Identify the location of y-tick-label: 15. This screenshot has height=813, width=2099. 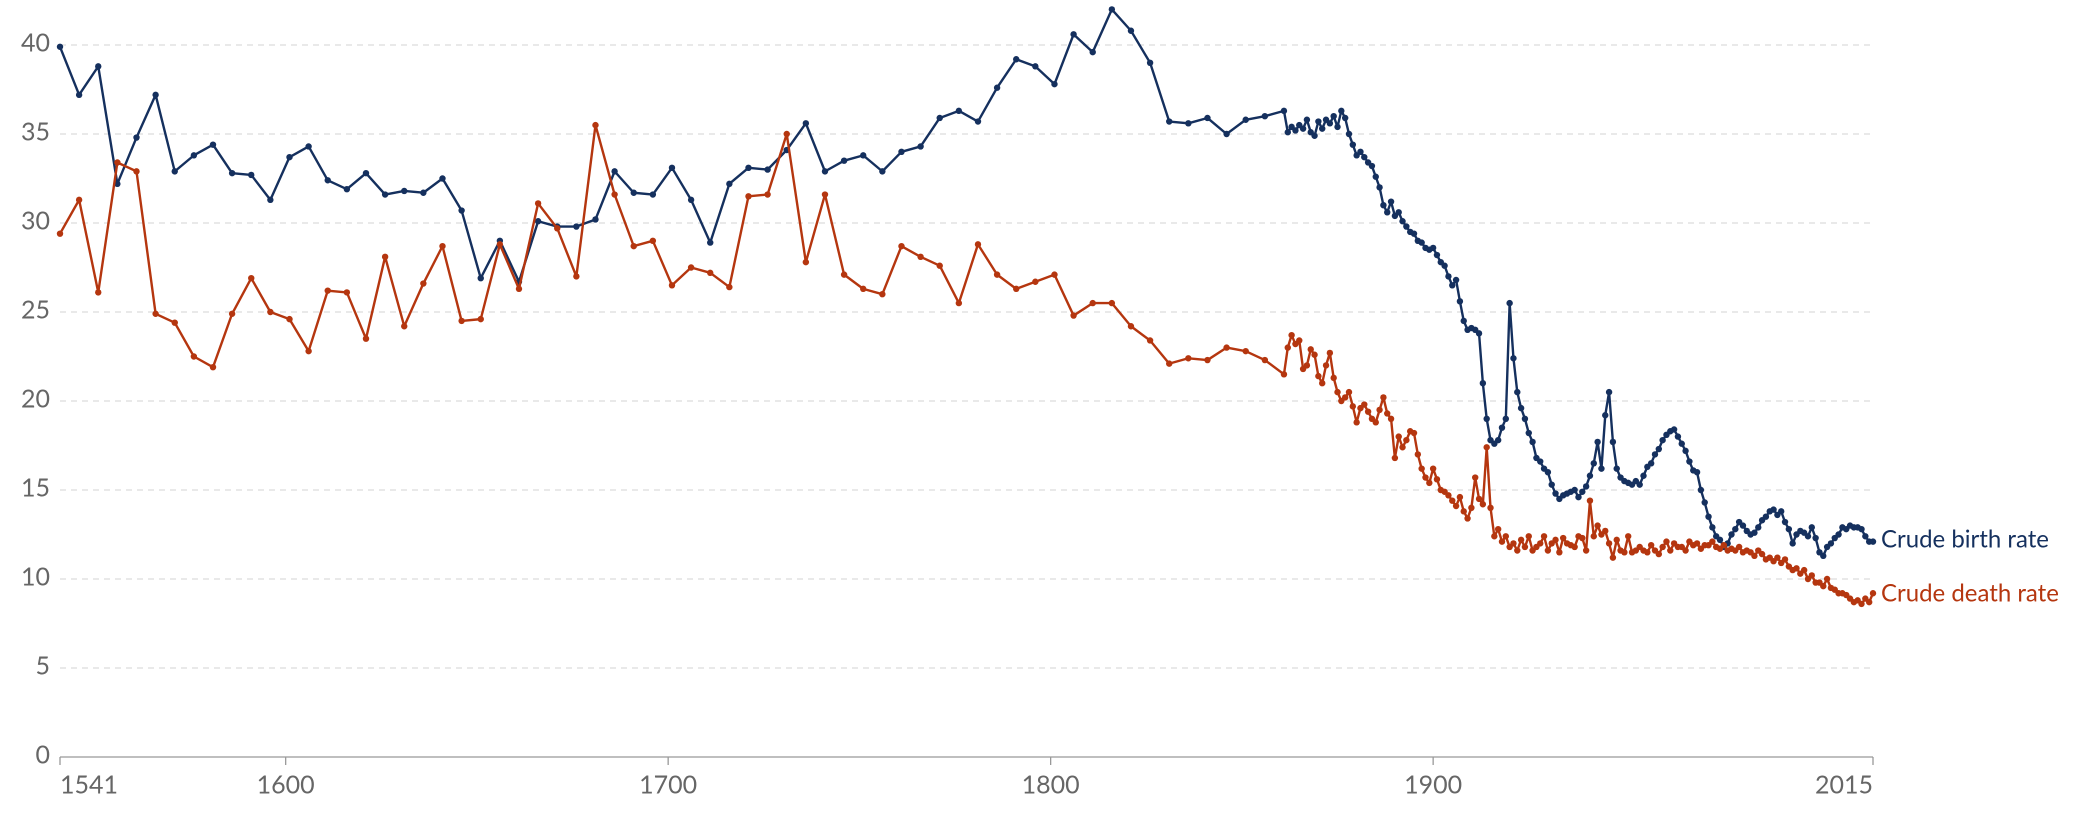
(35, 487).